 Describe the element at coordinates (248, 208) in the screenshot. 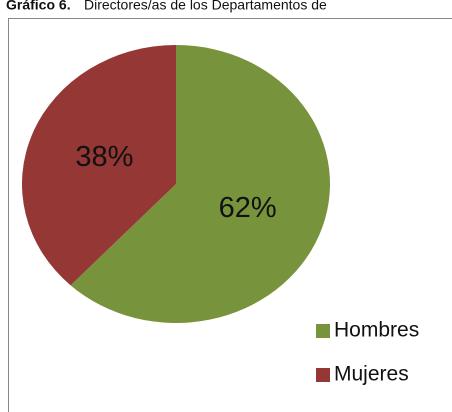

I see `data-label: 62%` at that location.